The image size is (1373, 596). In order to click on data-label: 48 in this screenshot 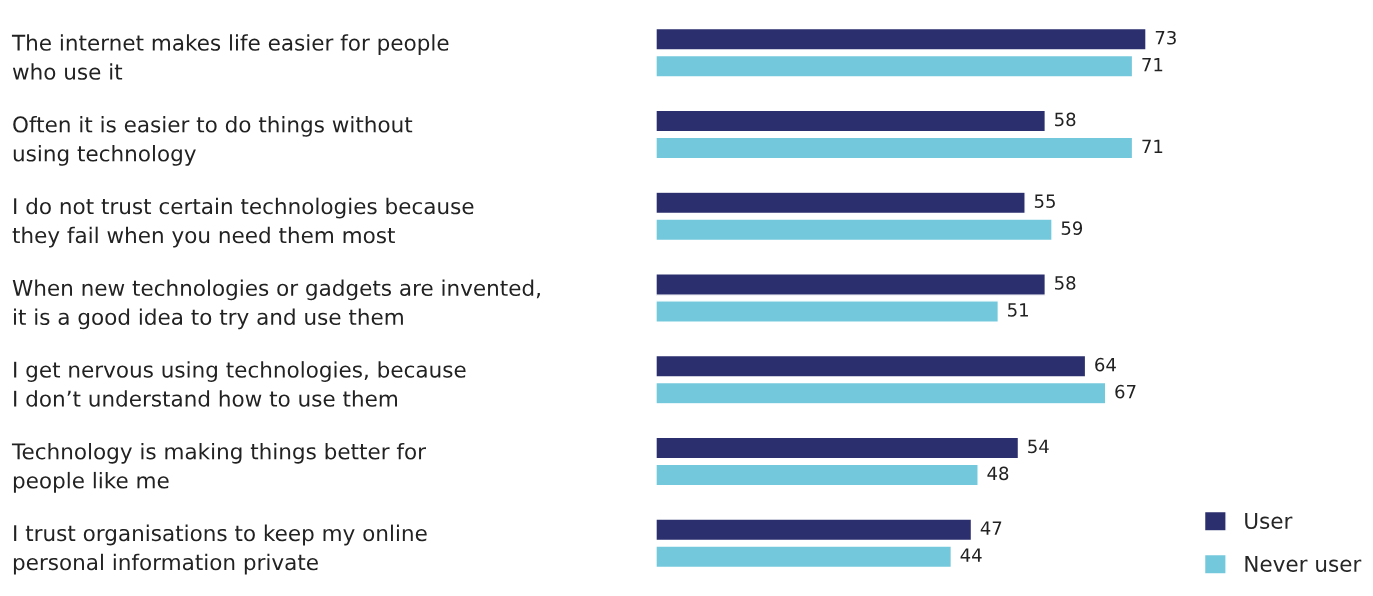, I will do `click(998, 473)`.